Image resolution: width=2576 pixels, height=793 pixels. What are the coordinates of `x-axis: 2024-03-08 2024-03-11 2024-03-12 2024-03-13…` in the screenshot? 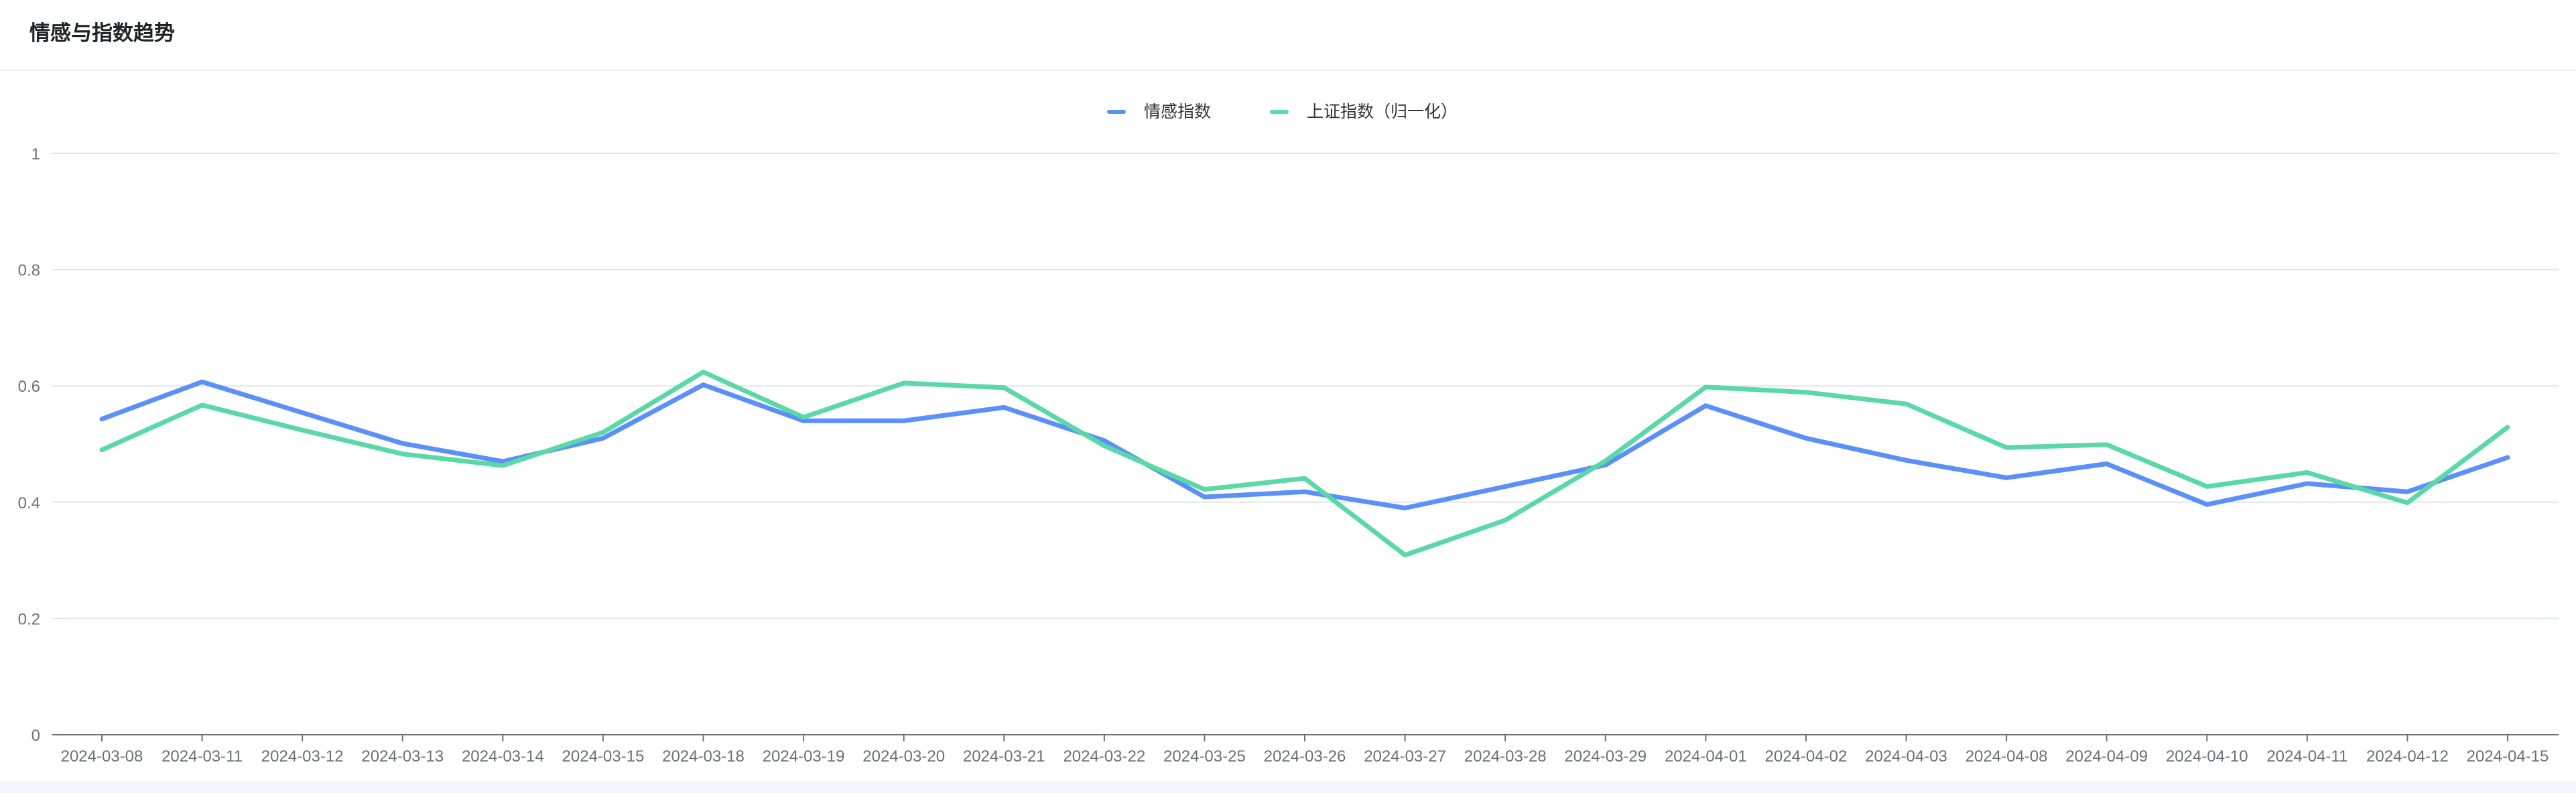 It's located at (1305, 750).